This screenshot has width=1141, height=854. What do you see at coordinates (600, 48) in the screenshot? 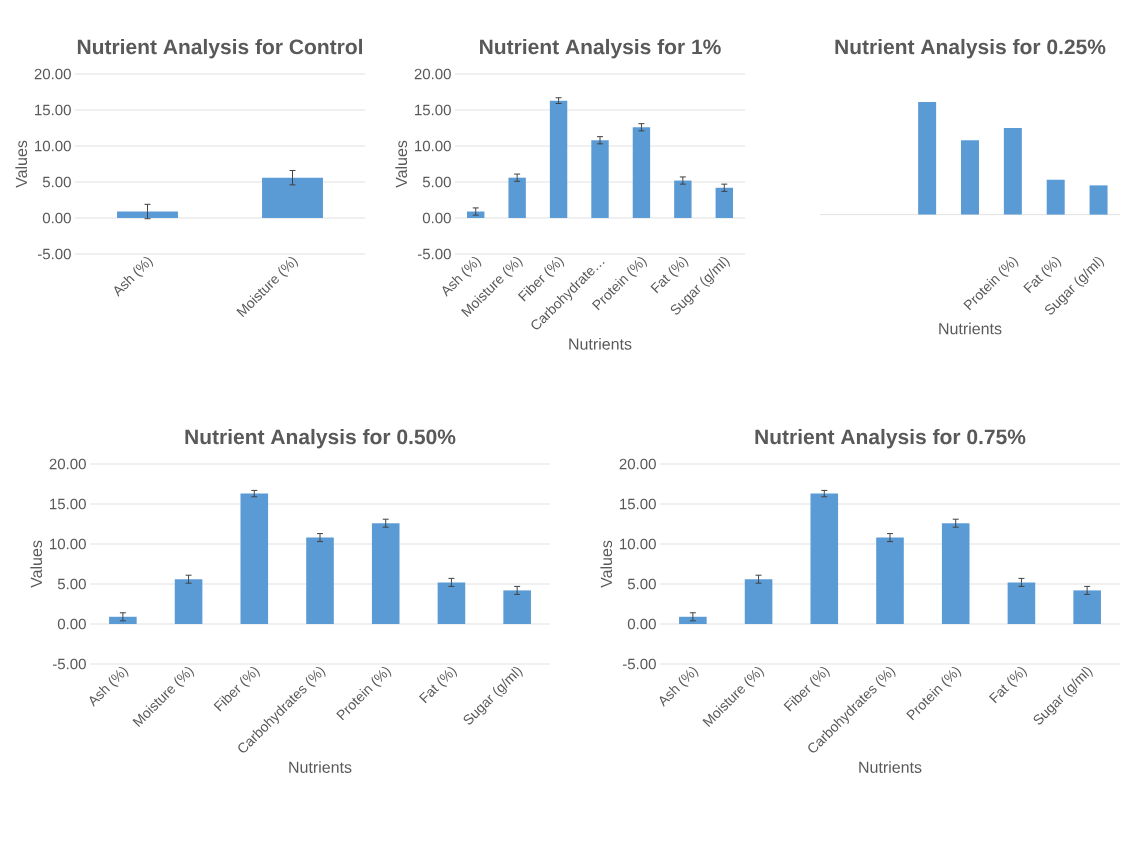
I see `chart-title: Nutrient Analysis for 1%` at bounding box center [600, 48].